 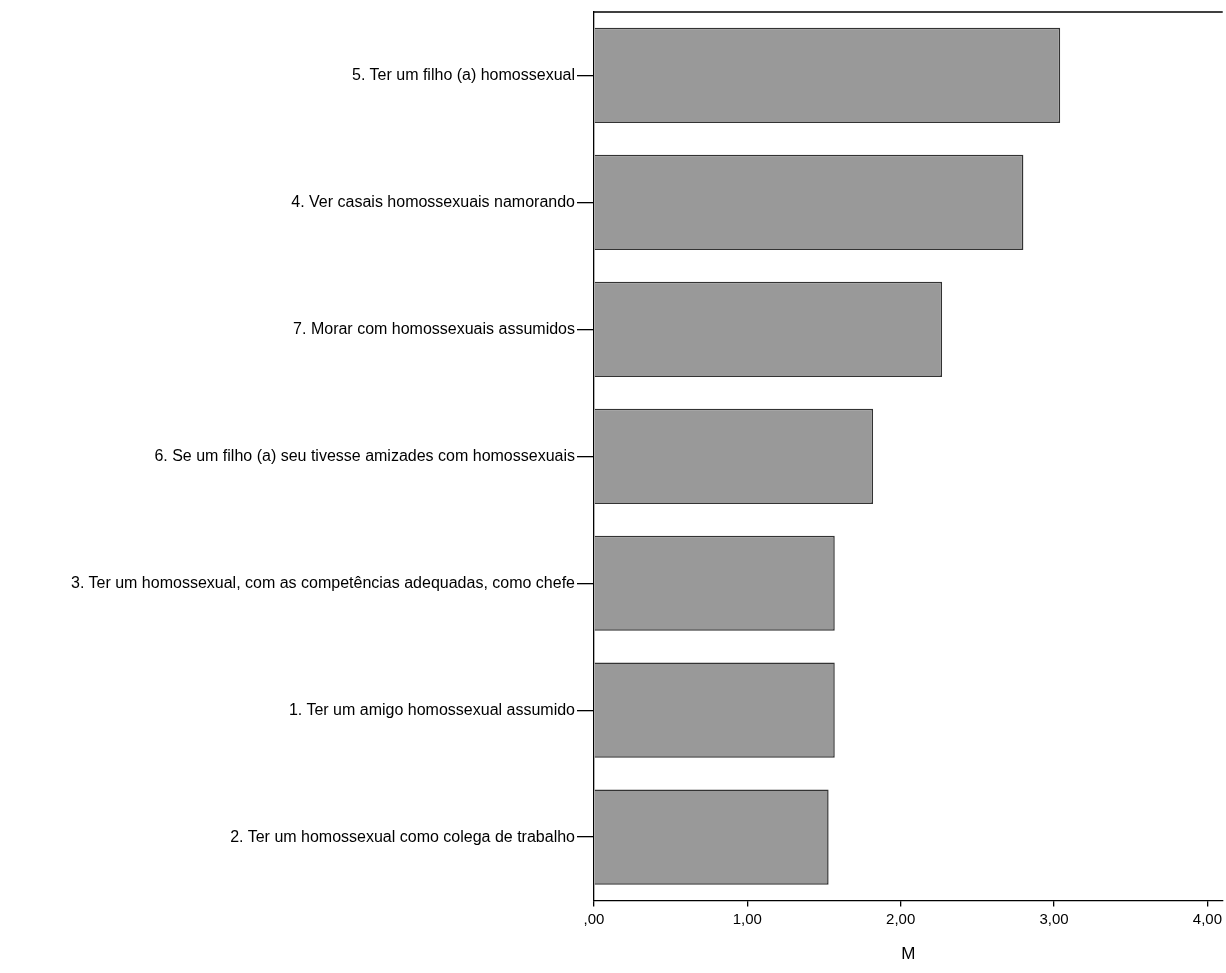 I want to click on y-tick-label: 6. Se um filho (a) seu tivesse amizades com homossexuais, so click(x=364, y=455).